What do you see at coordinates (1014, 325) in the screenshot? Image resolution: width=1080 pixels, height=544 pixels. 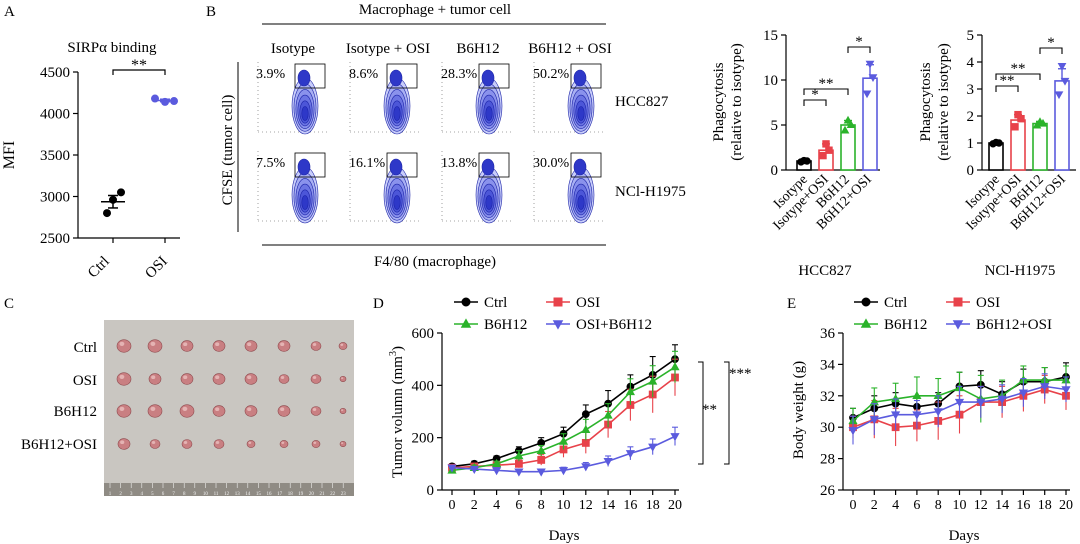 I see `legend-label: B6H12+OSI` at bounding box center [1014, 325].